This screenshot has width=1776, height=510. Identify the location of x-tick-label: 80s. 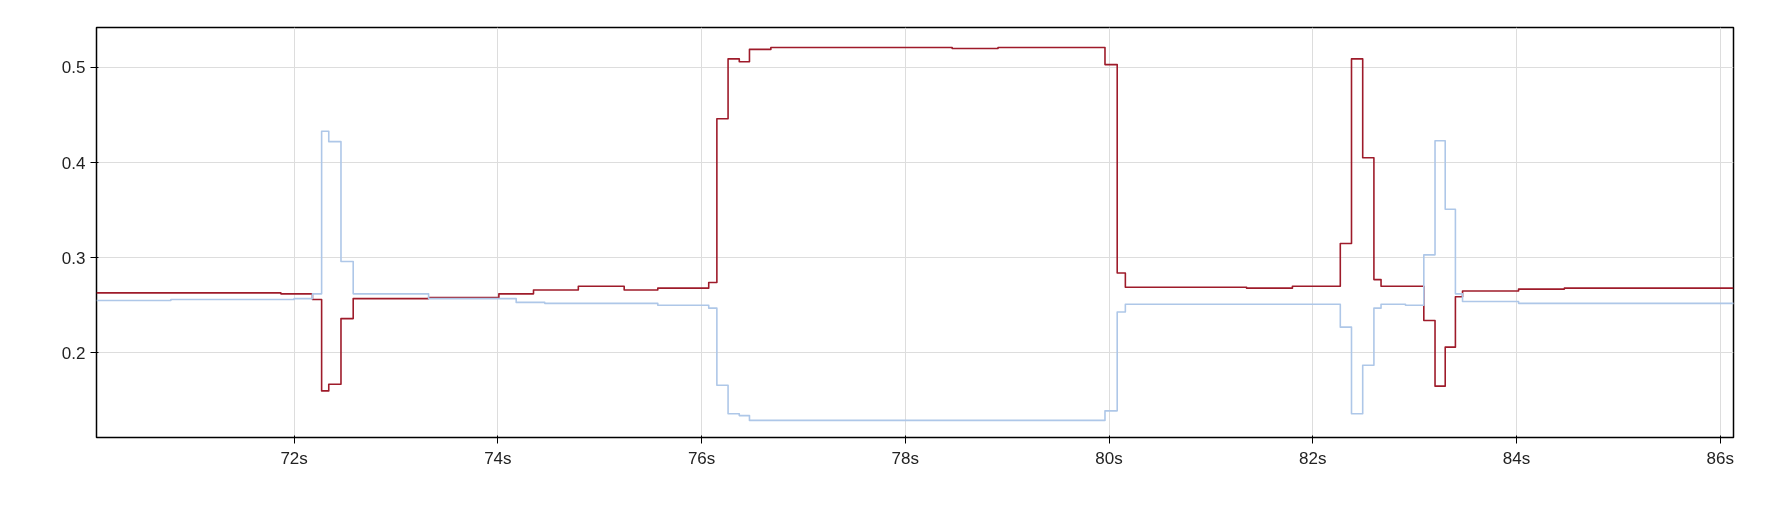
(1109, 458).